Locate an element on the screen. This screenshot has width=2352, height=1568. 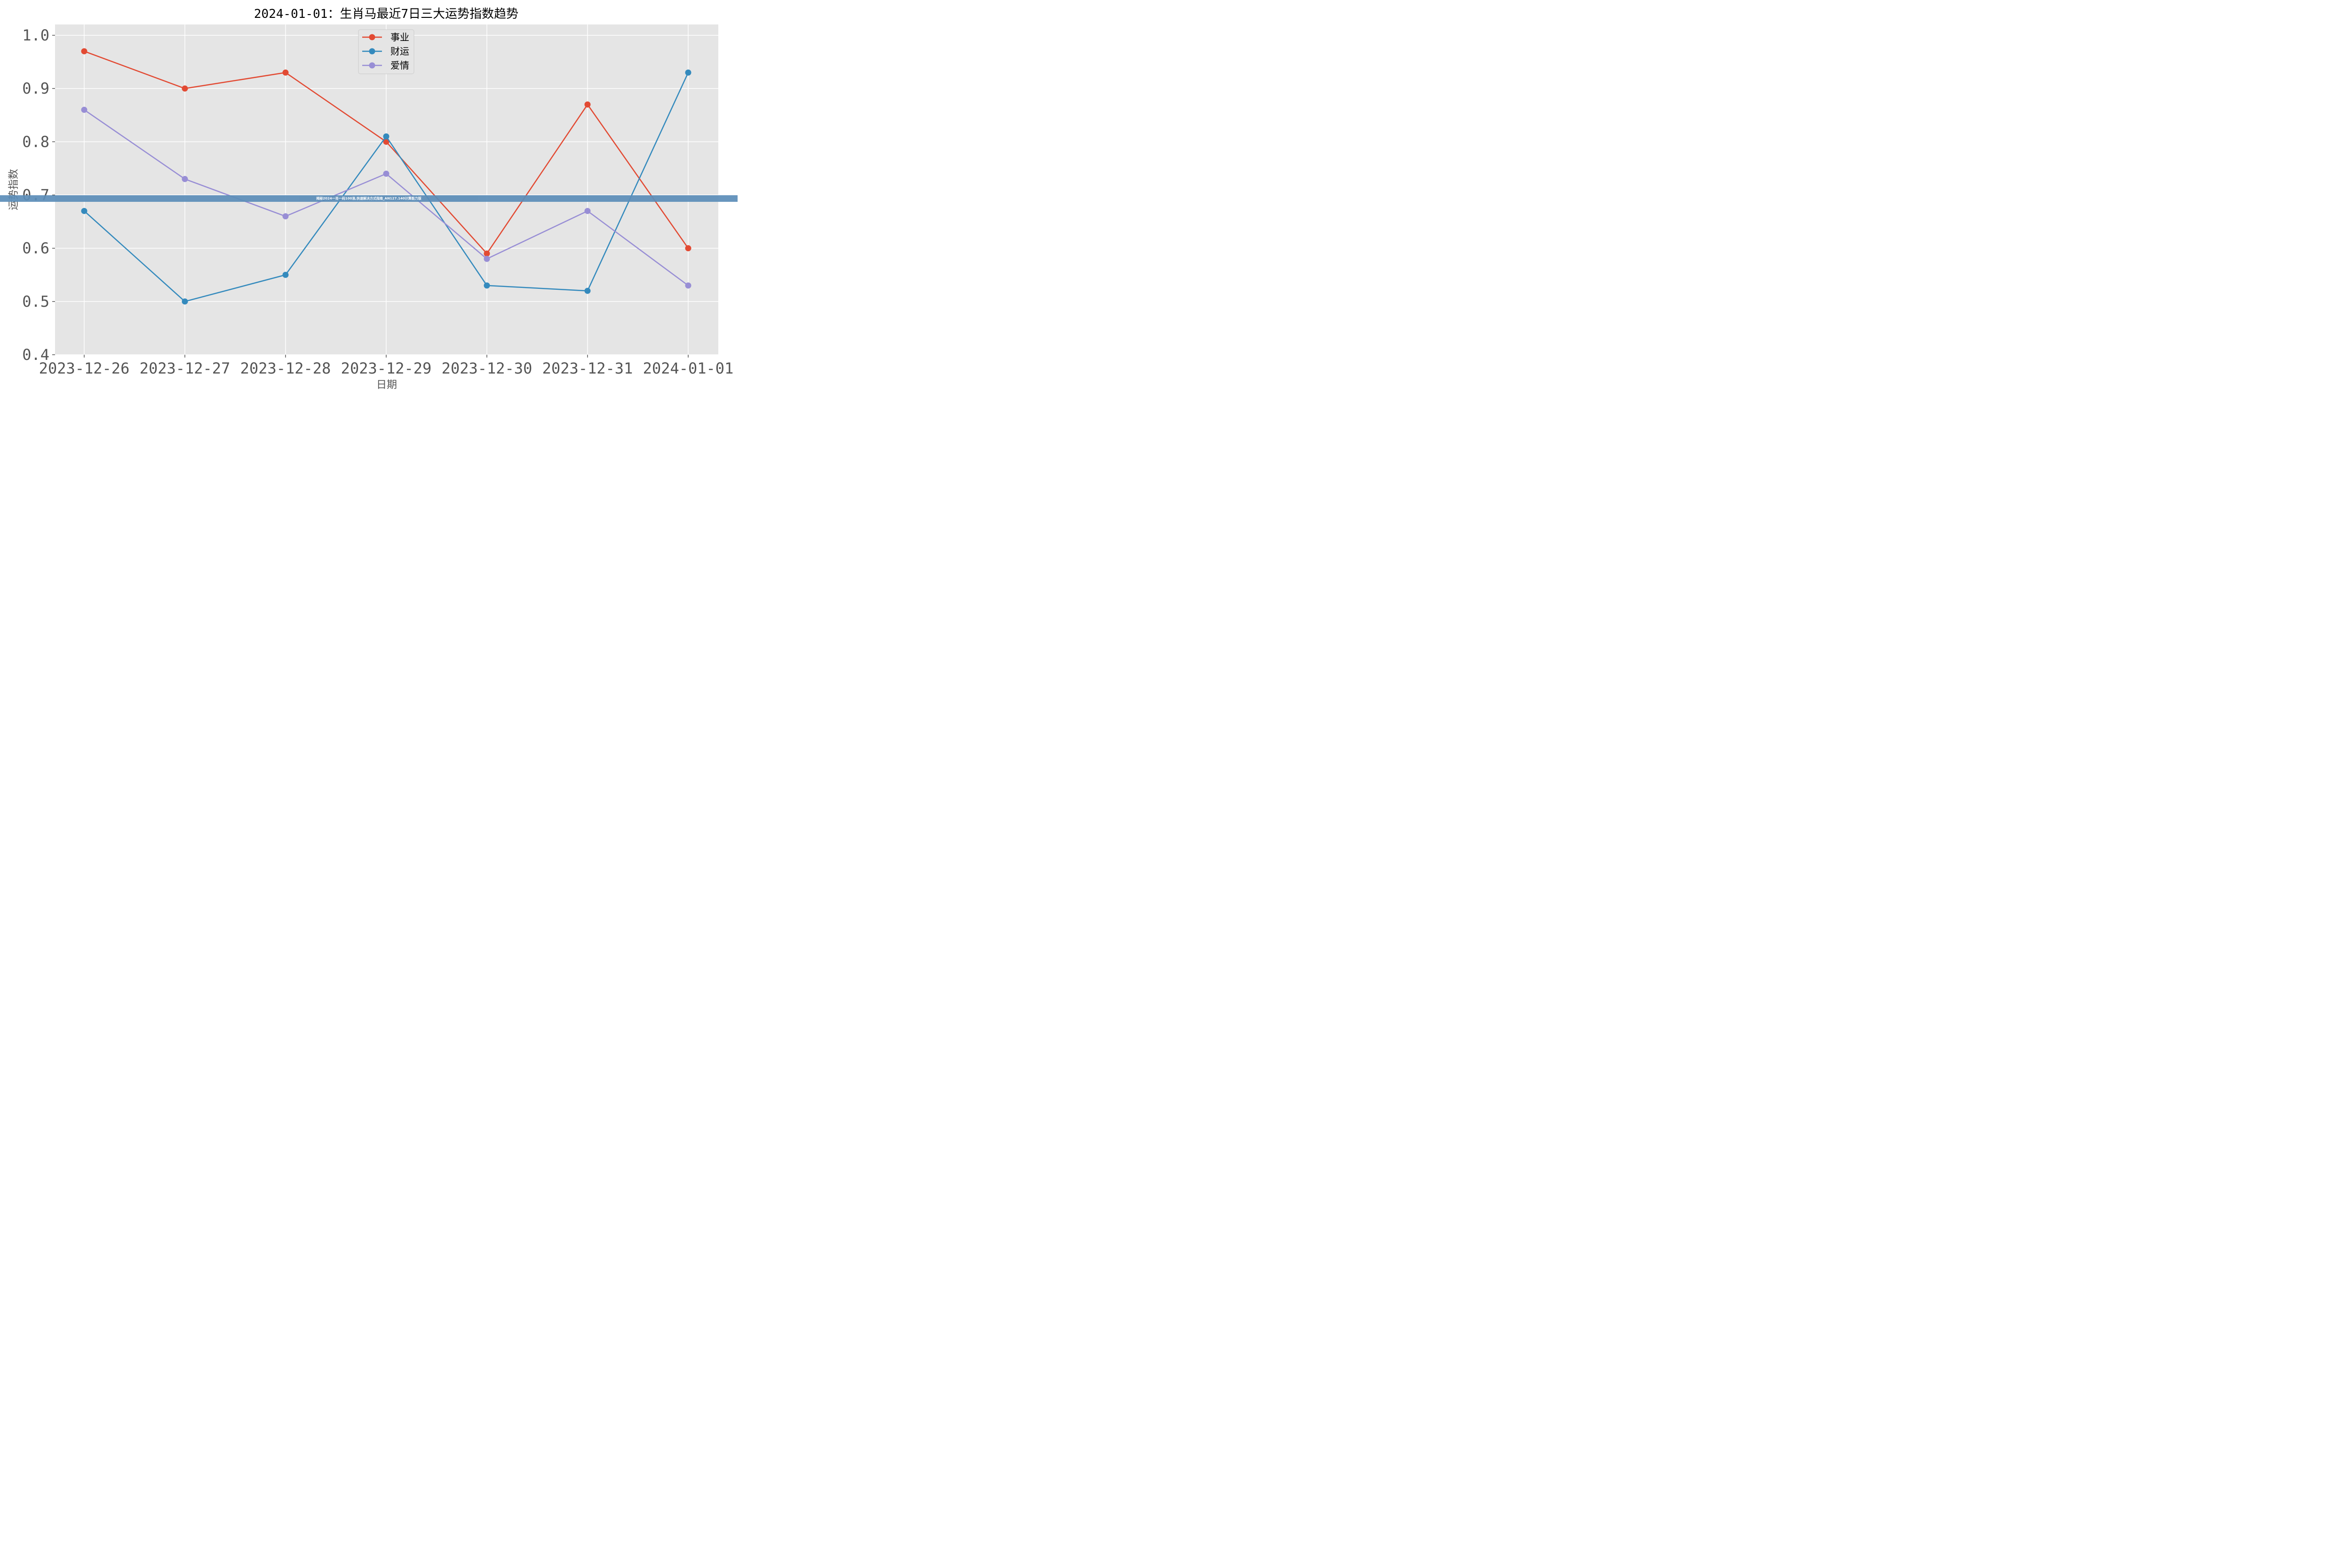
series-group is located at coordinates (386, 176).